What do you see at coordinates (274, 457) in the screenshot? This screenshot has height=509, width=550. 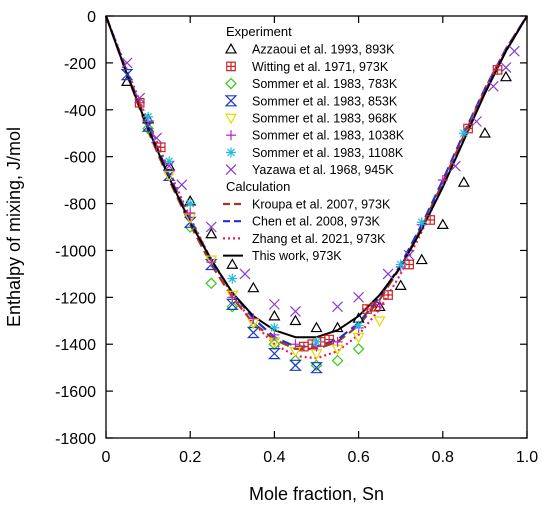 I see `x-tick-label: 0.4` at bounding box center [274, 457].